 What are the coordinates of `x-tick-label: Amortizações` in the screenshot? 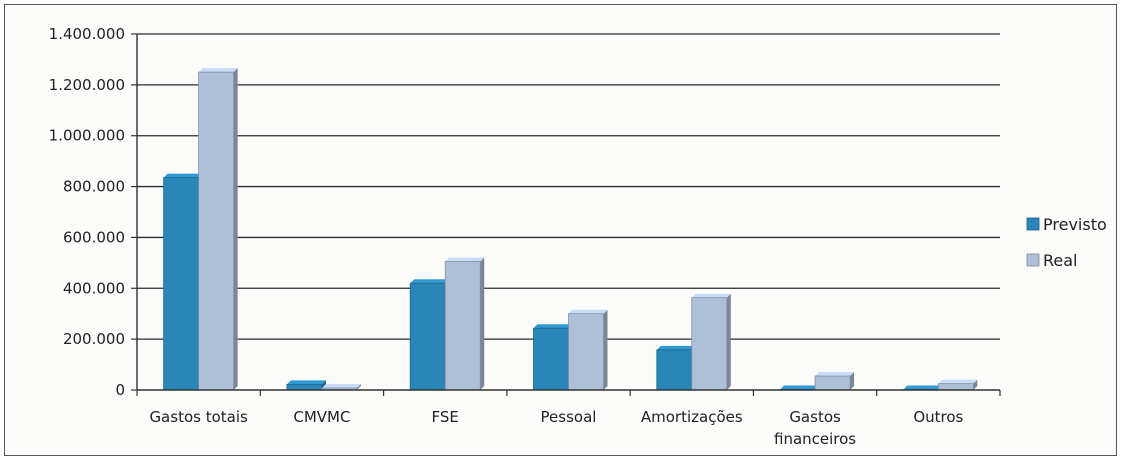 It's located at (692, 417).